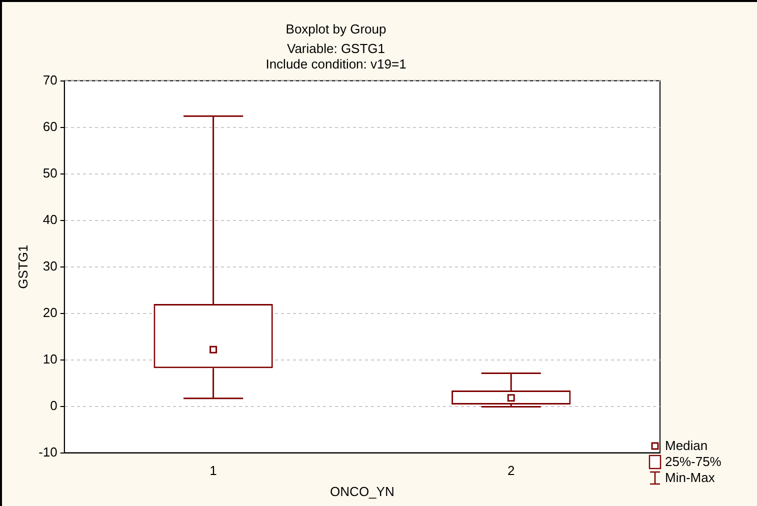  I want to click on text: 25%-75%, so click(693, 462).